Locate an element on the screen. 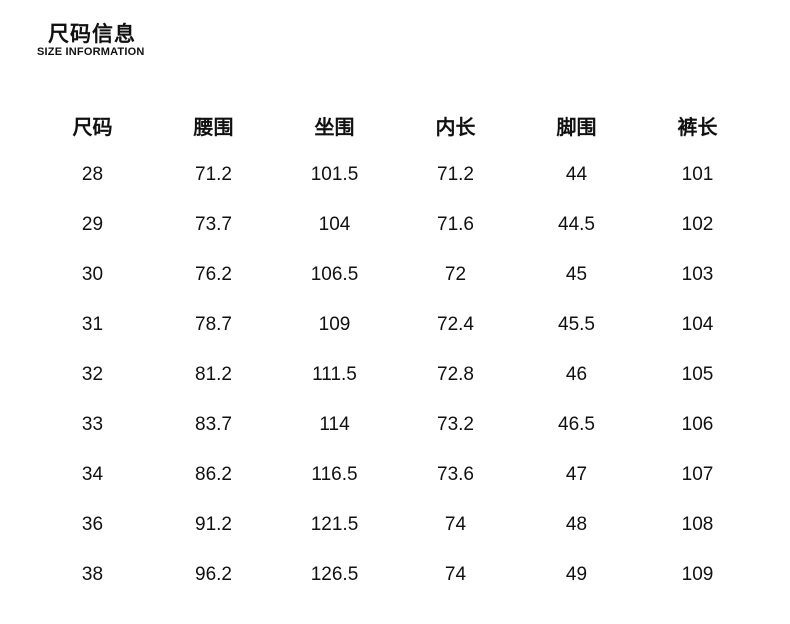 This screenshot has height=624, width=790. table-cell: 48 is located at coordinates (576, 524).